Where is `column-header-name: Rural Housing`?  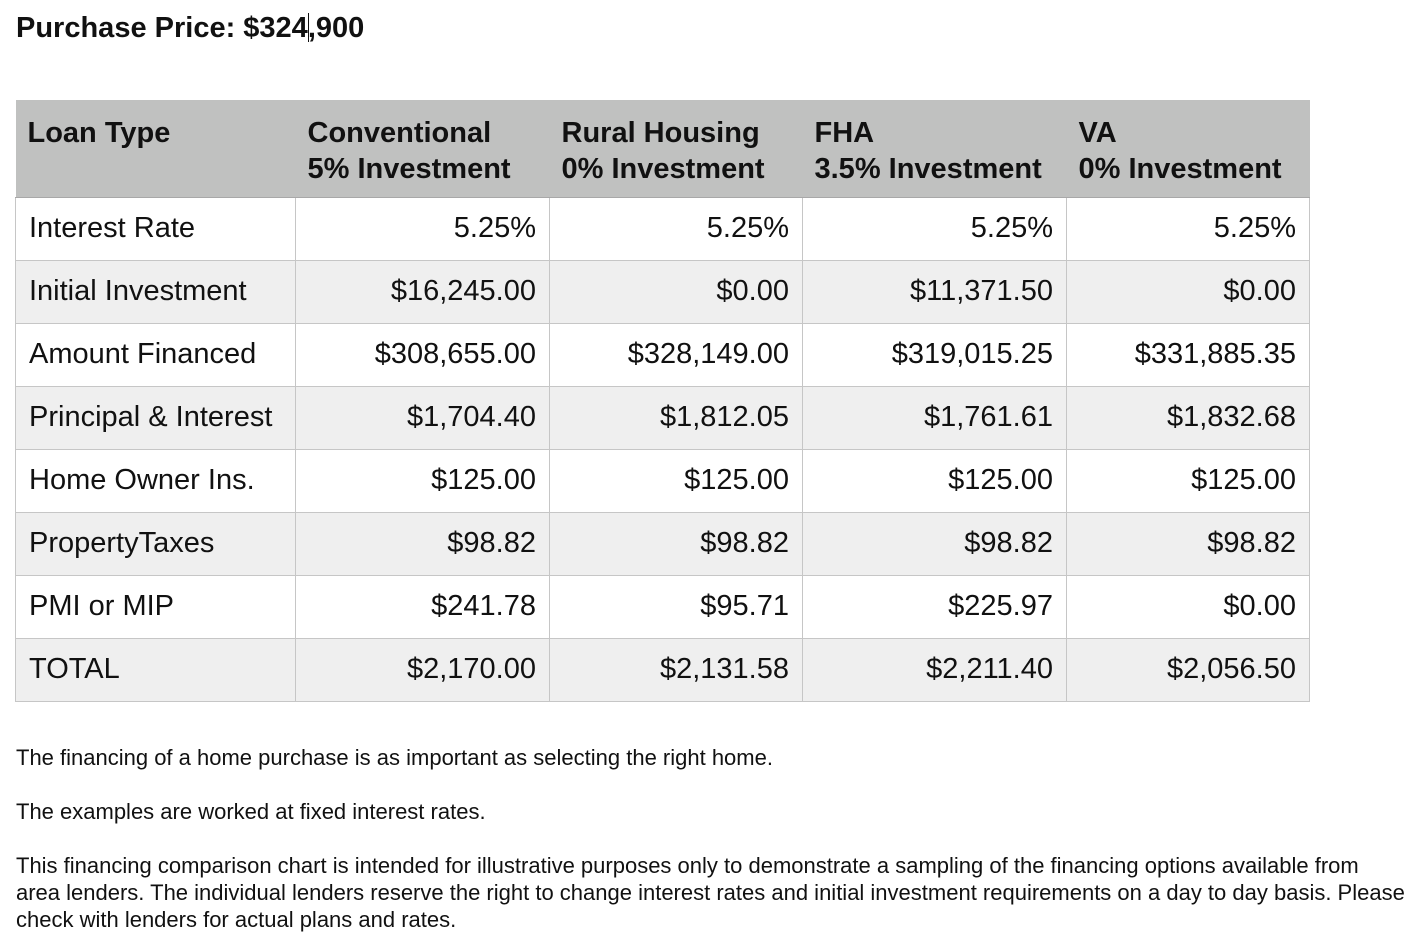
column-header-name: Rural Housing is located at coordinates (660, 133).